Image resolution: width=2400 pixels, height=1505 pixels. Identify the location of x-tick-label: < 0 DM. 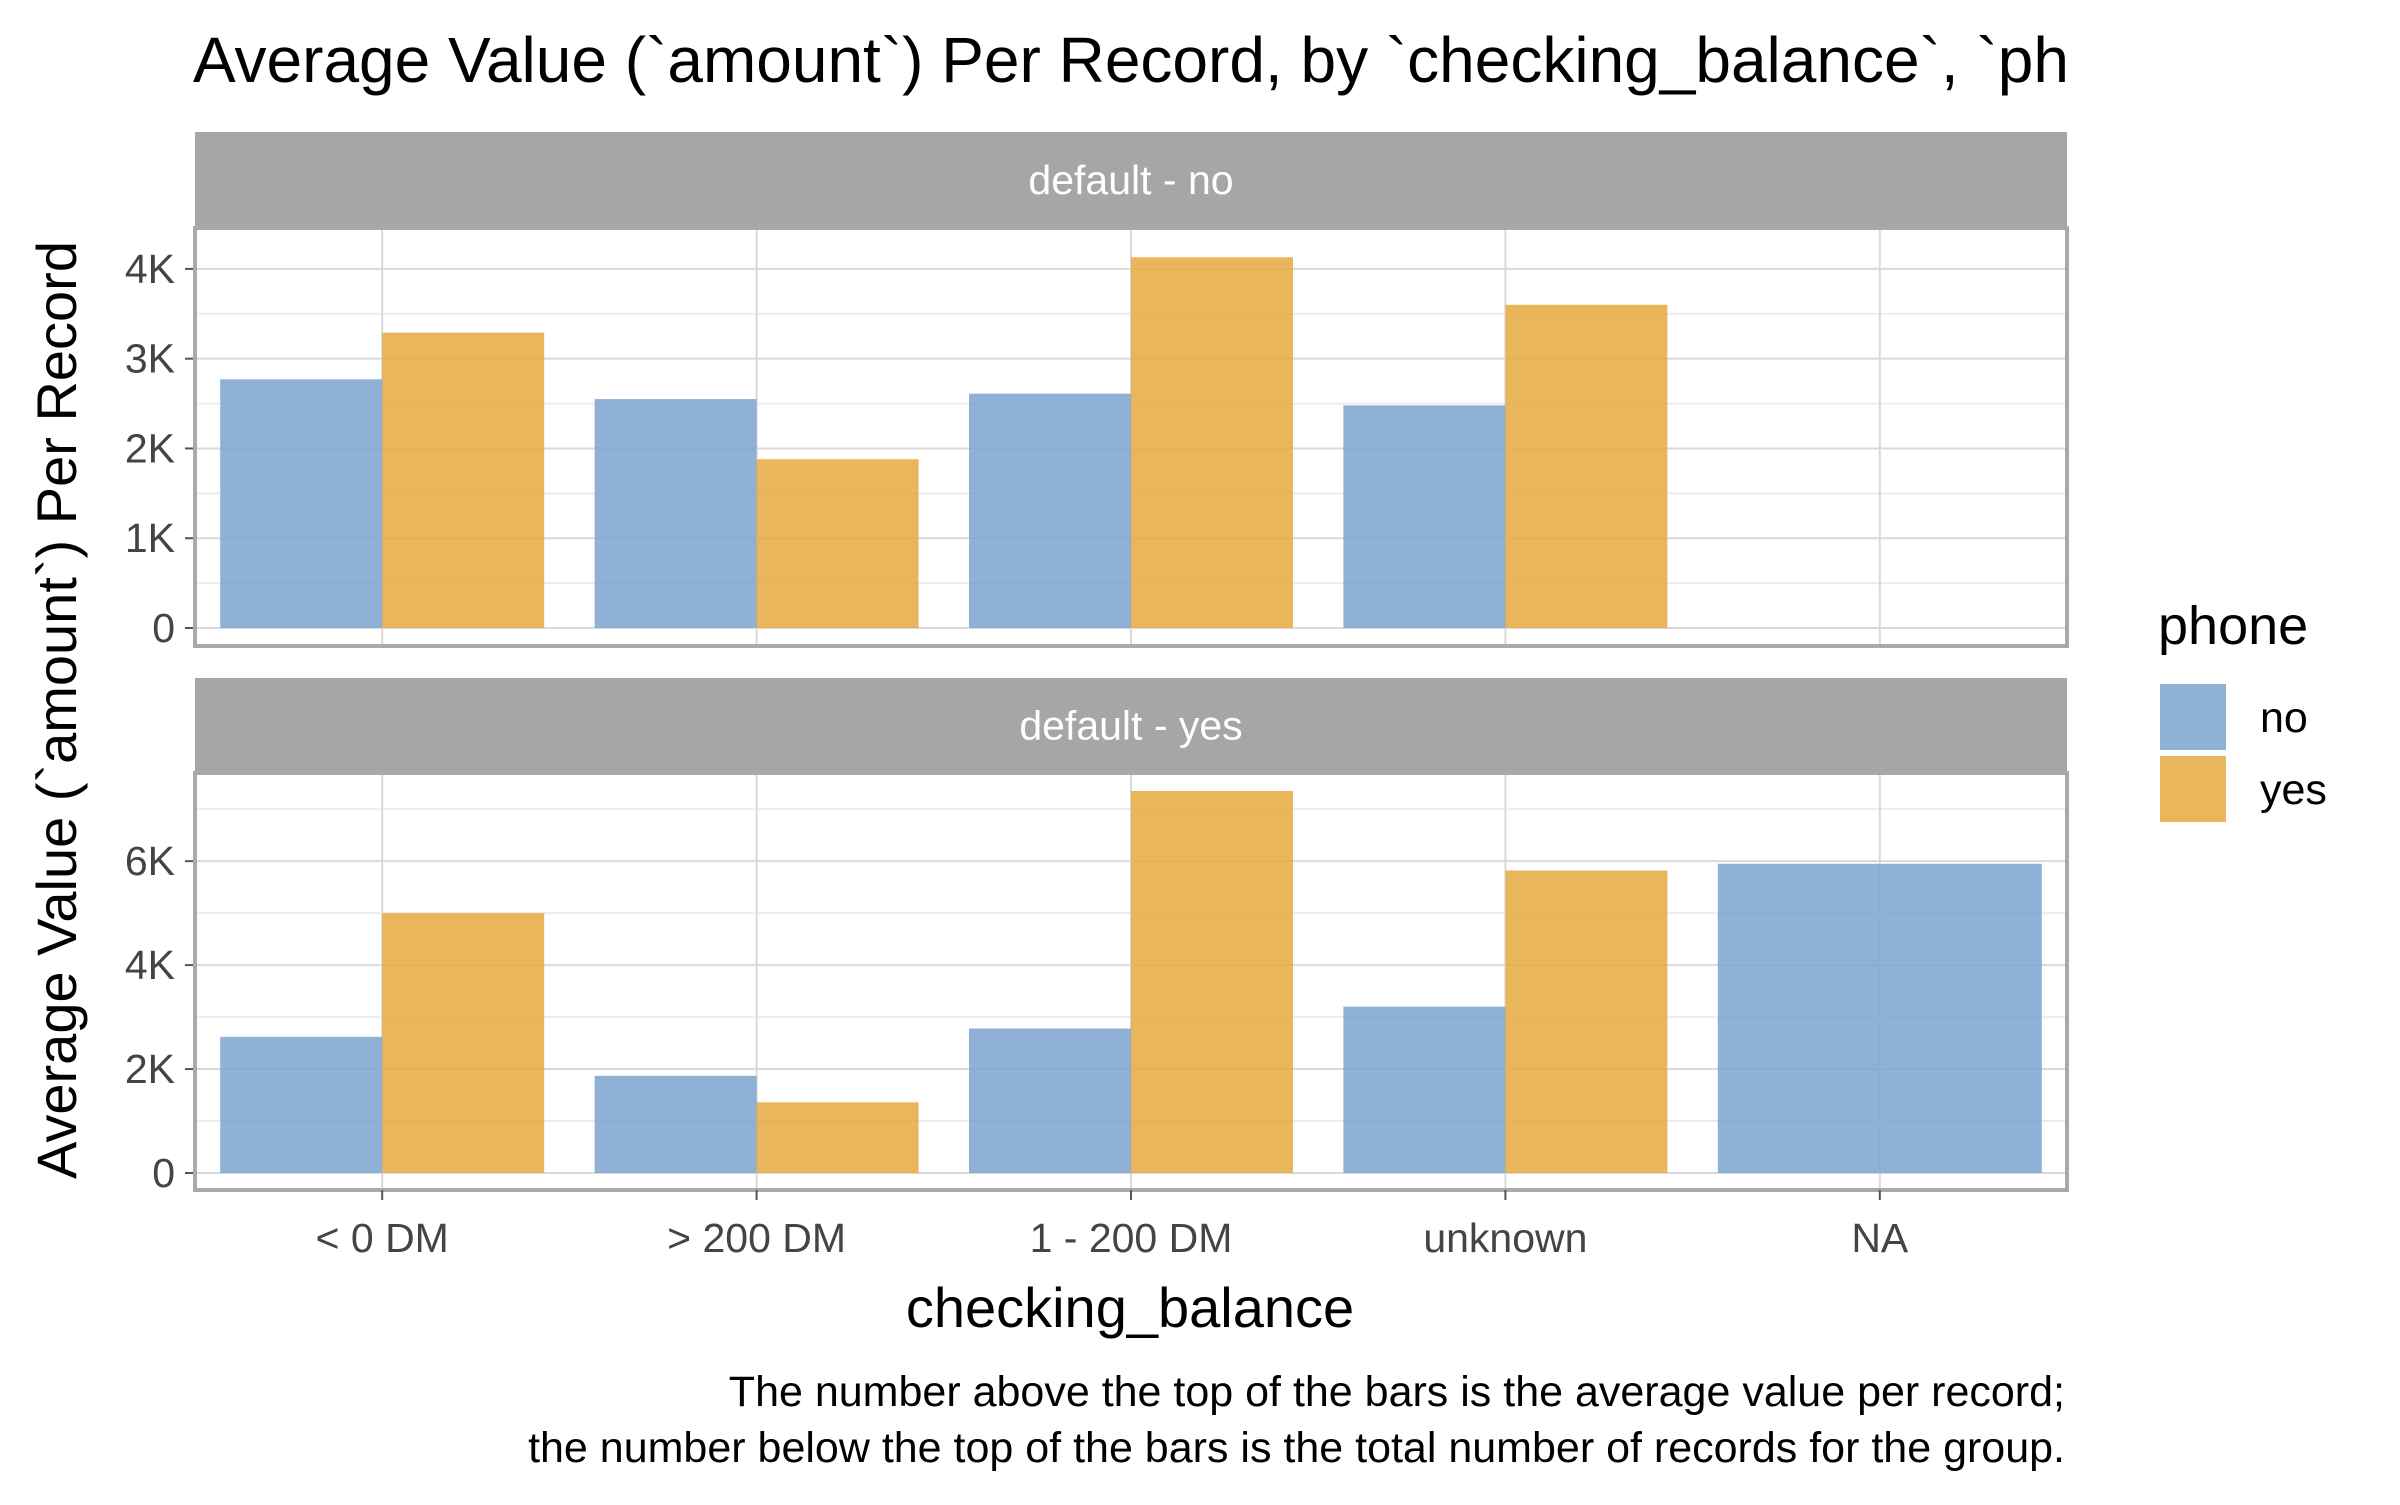
(382, 1238).